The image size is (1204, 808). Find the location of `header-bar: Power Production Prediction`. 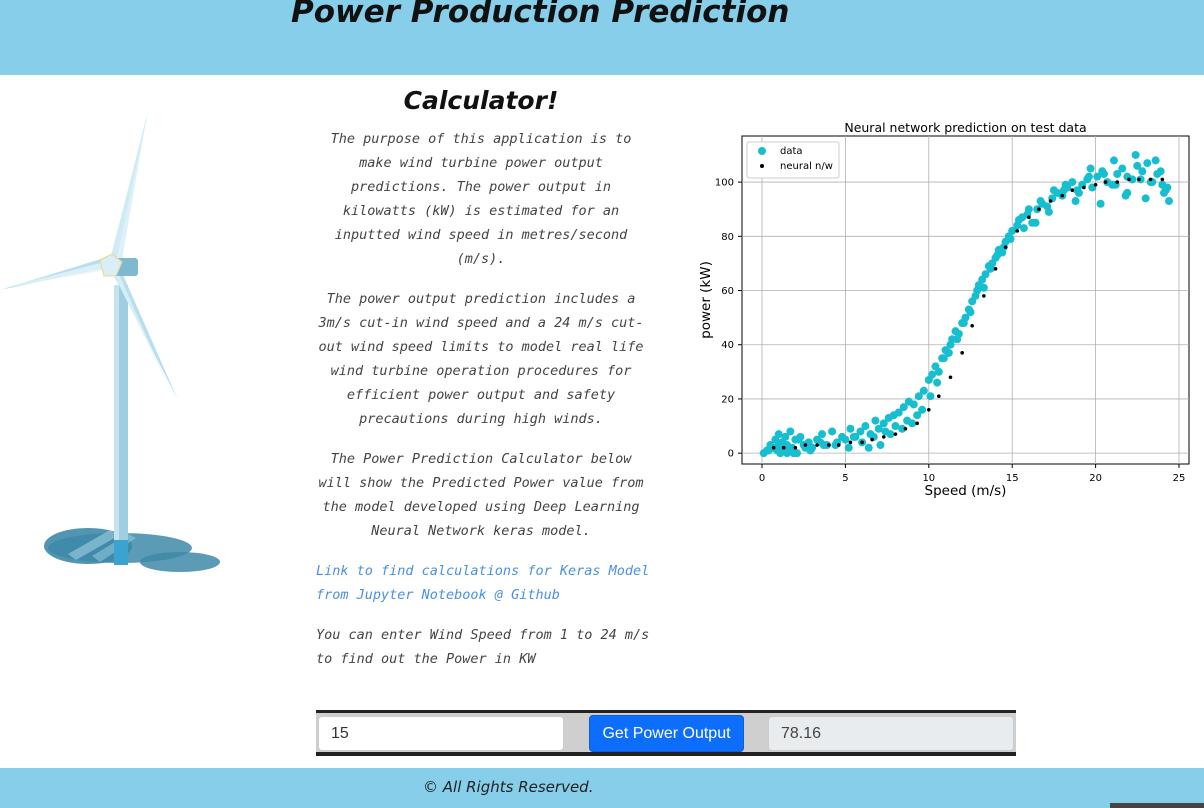

header-bar: Power Production Prediction is located at coordinates (602, 37).